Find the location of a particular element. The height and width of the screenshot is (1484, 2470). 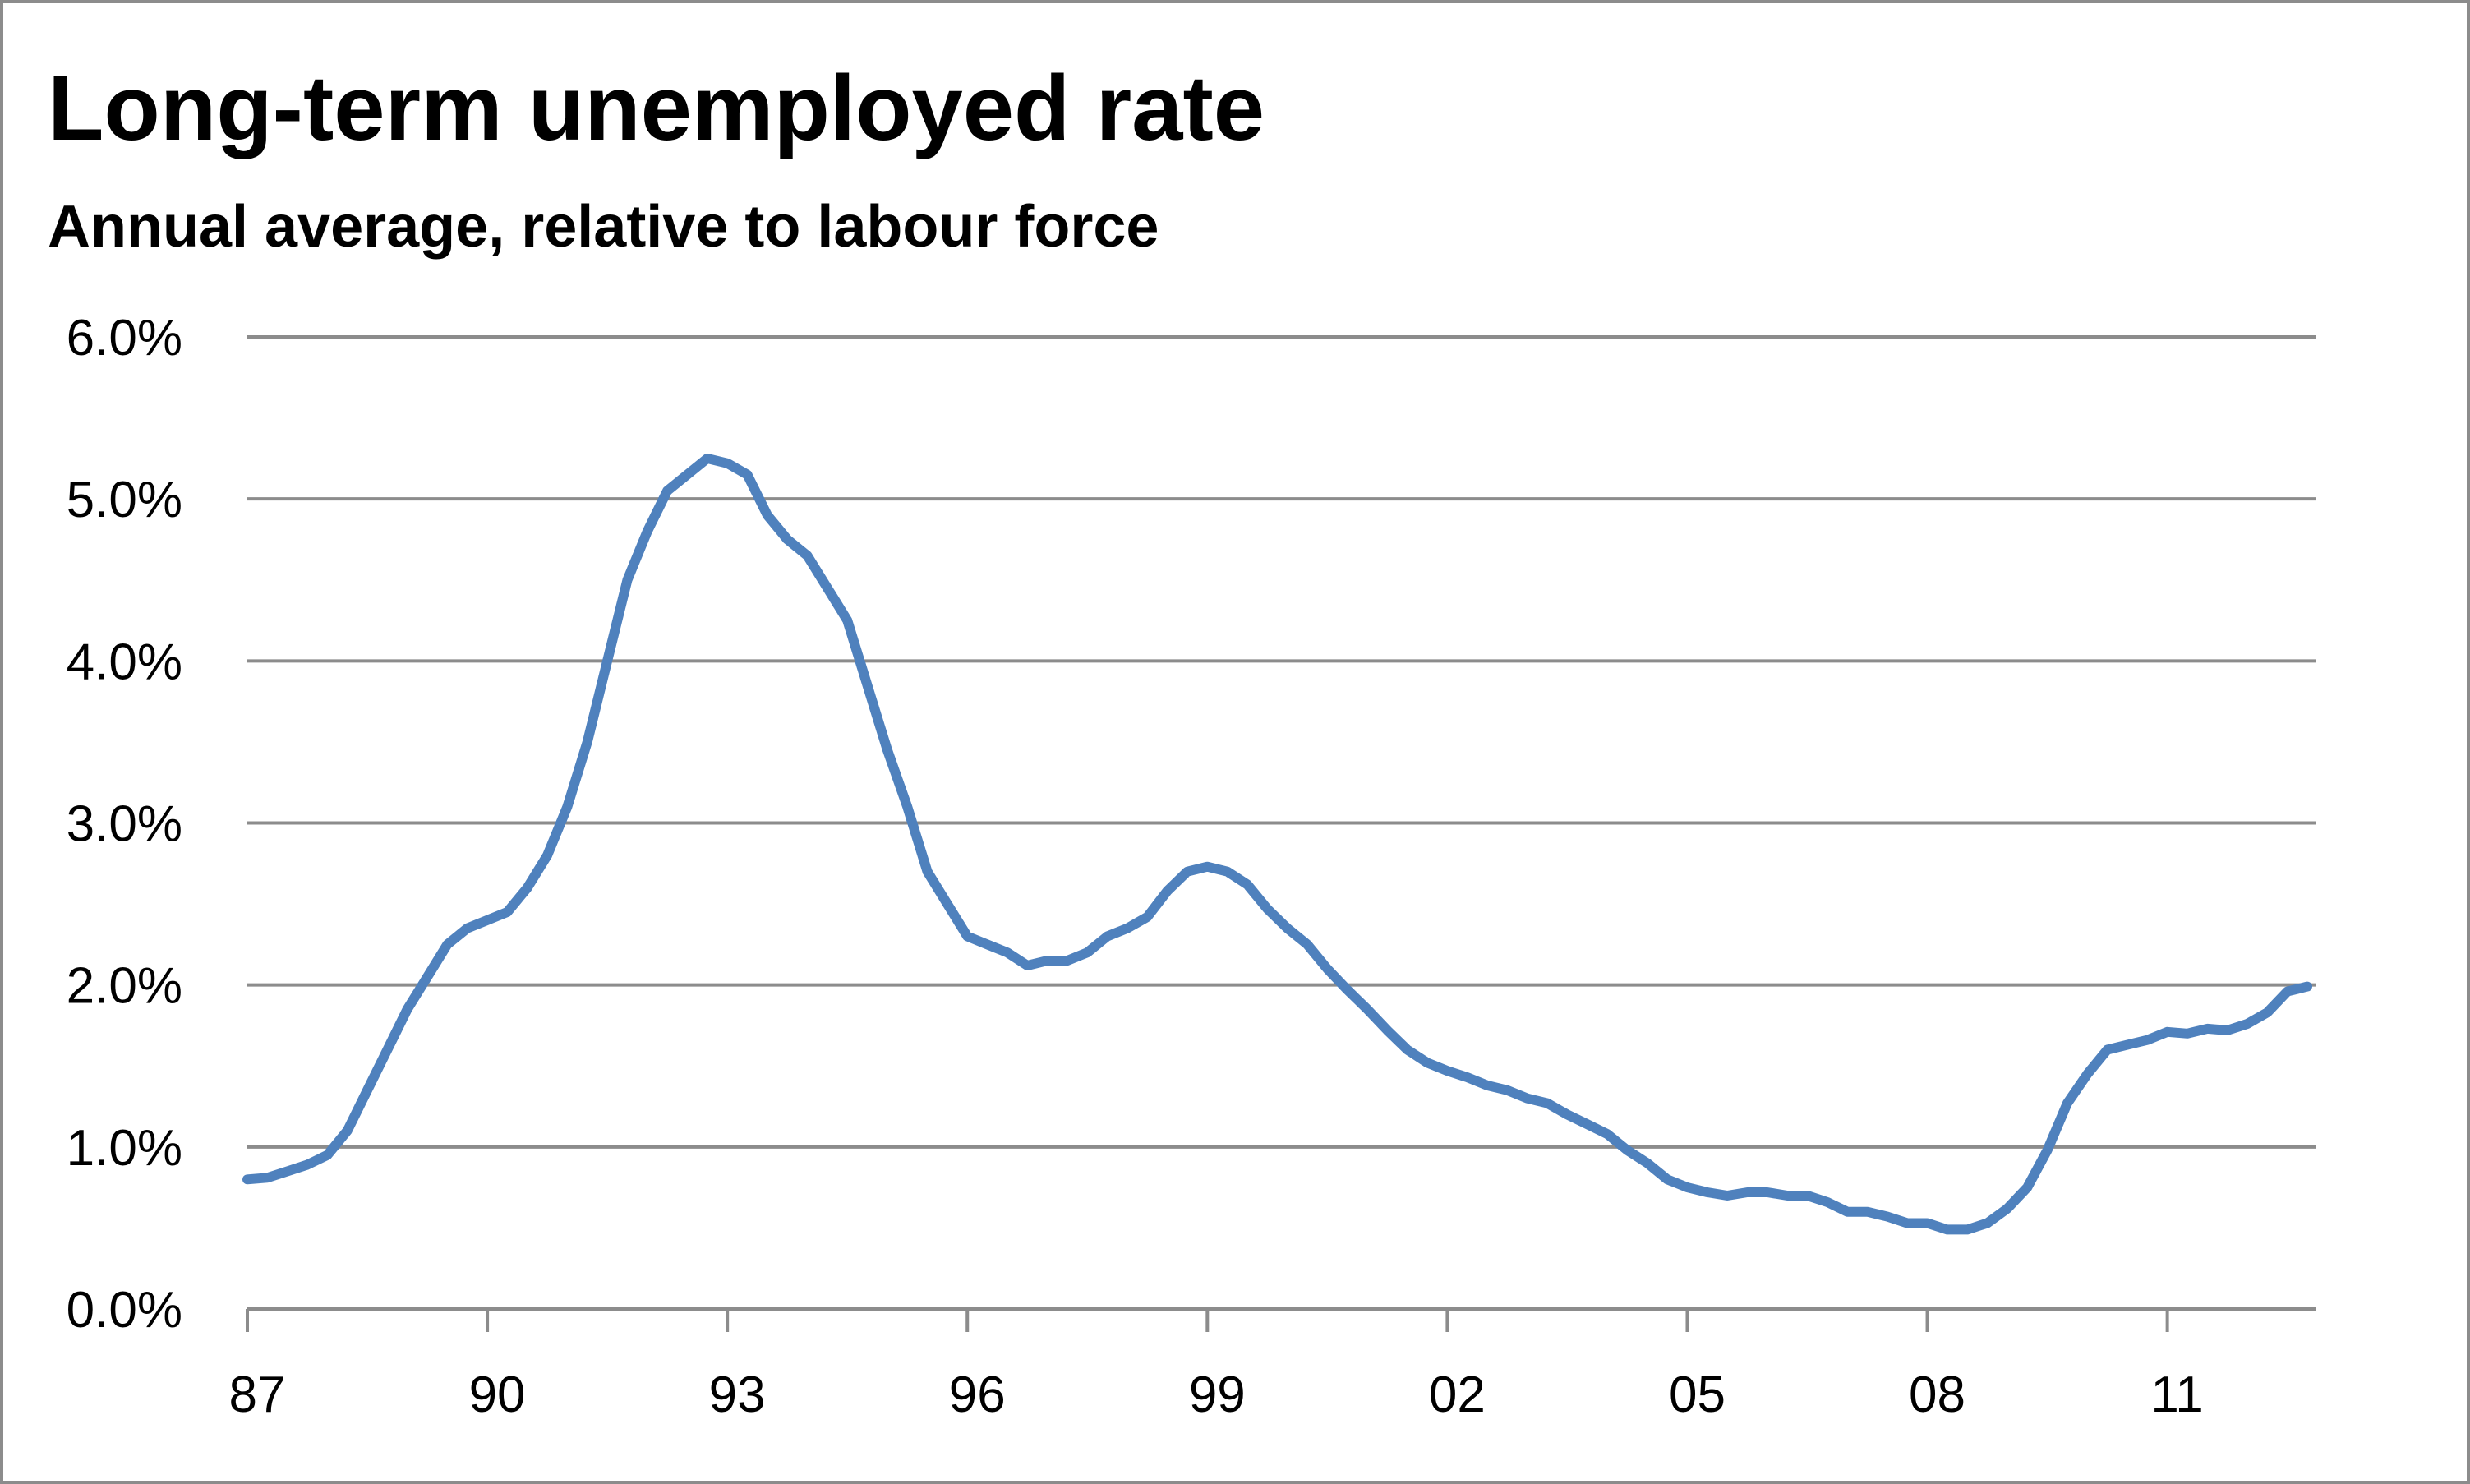

x-tick-label: 93 is located at coordinates (737, 1394).